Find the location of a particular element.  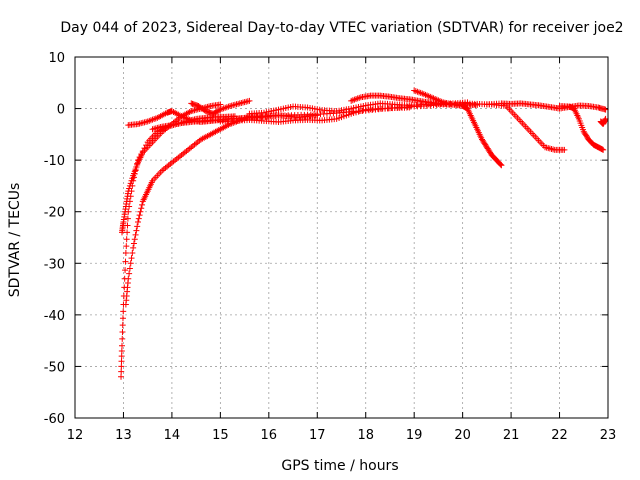

x-tick-label: 18 is located at coordinates (365, 435).